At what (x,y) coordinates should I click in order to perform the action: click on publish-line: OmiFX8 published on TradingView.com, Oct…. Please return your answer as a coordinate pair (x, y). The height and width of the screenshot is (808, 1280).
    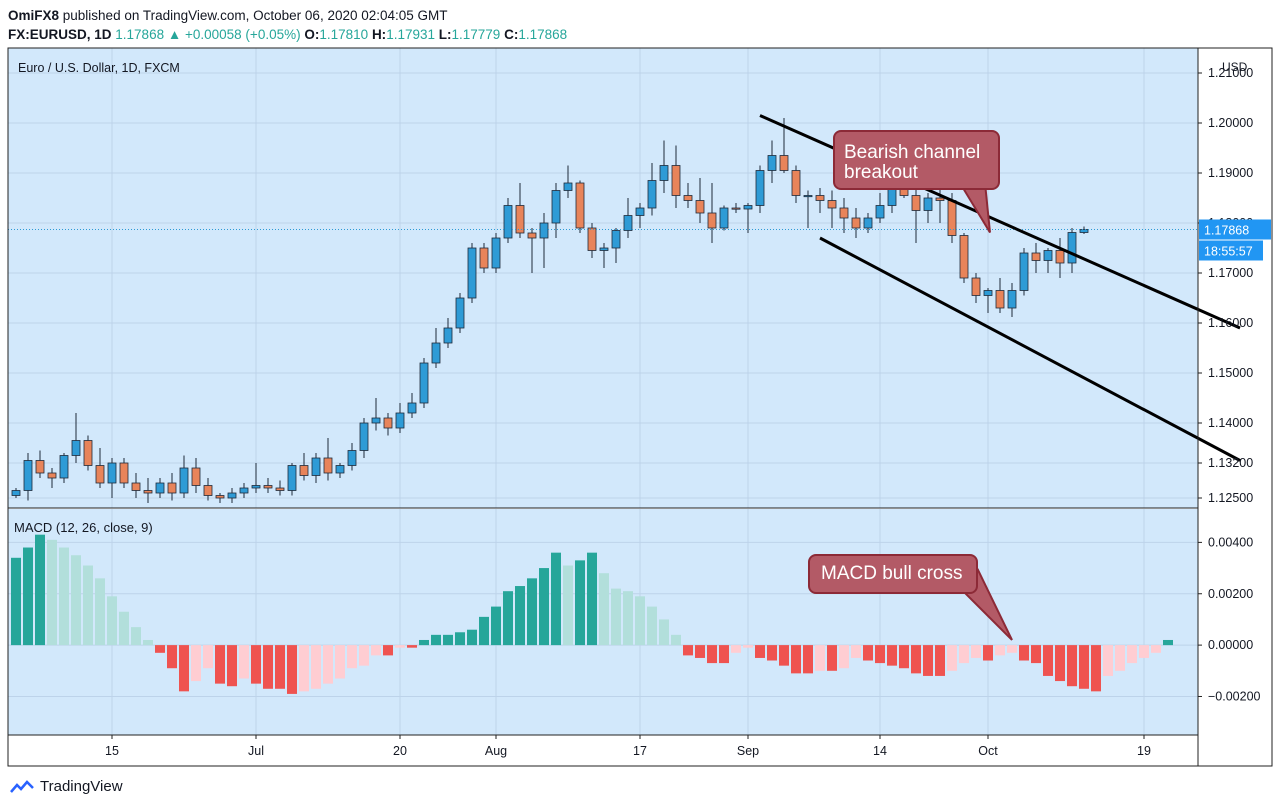
    Looking at the image, I should click on (287, 15).